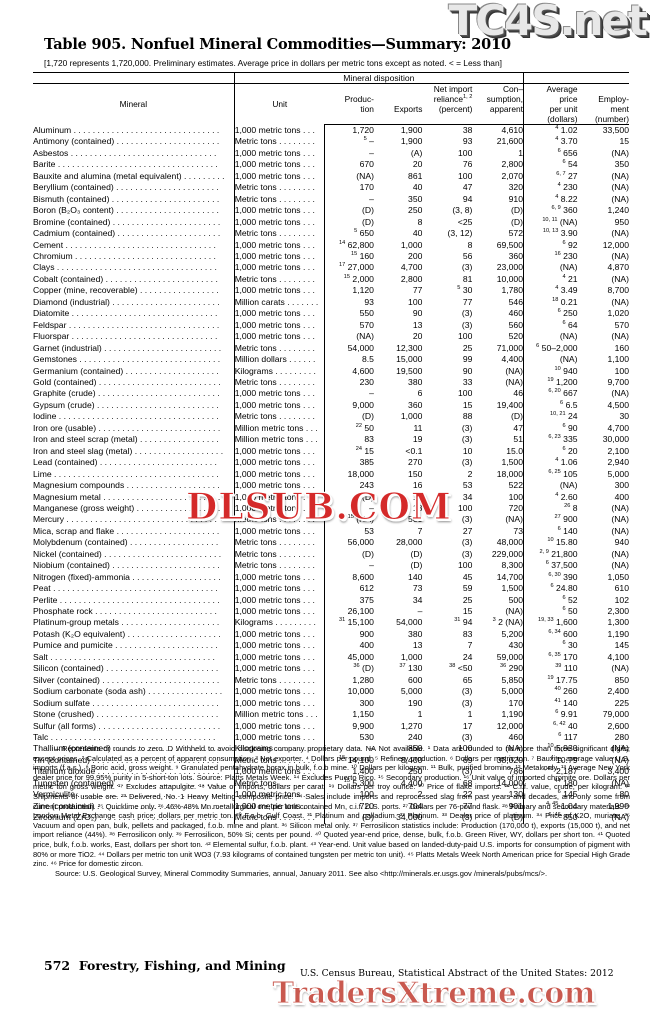 This screenshot has height=1024, width=652. Describe the element at coordinates (515, 198) in the screenshot. I see `consumption-value: 910` at that location.